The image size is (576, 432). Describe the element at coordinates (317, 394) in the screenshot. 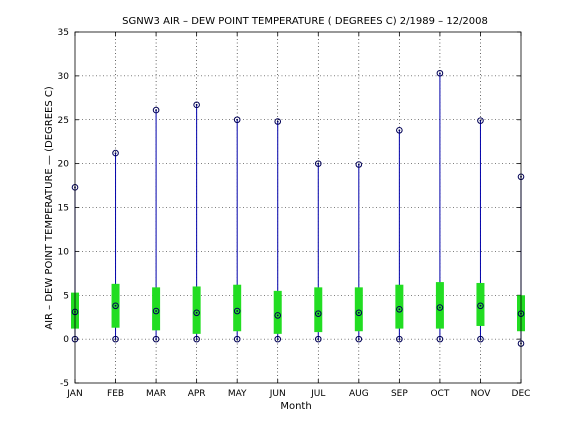

I see `x-tick-label: JUL` at that location.